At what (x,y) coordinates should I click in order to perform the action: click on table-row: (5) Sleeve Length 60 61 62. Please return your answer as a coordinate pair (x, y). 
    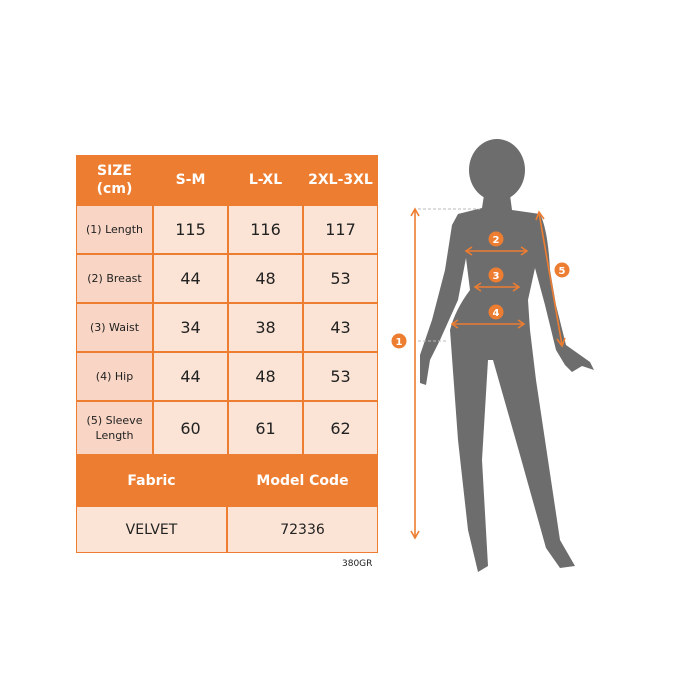
    Looking at the image, I should click on (227, 428).